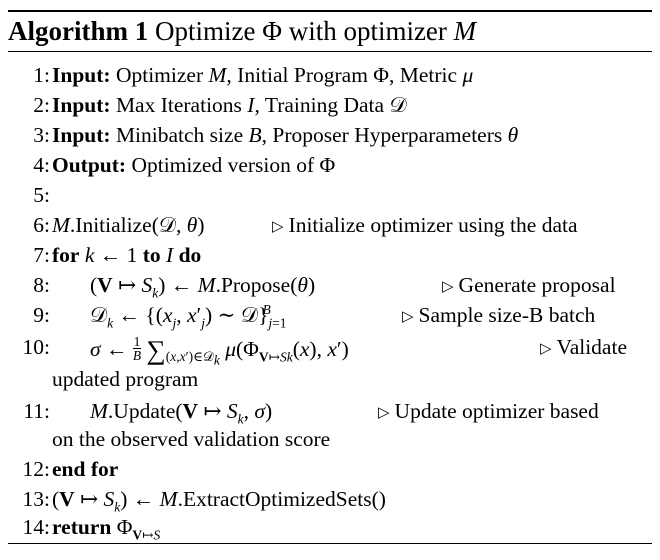 The width and height of the screenshot is (660, 560). What do you see at coordinates (465, 31) in the screenshot?
I see `algorithm-title-var: M` at bounding box center [465, 31].